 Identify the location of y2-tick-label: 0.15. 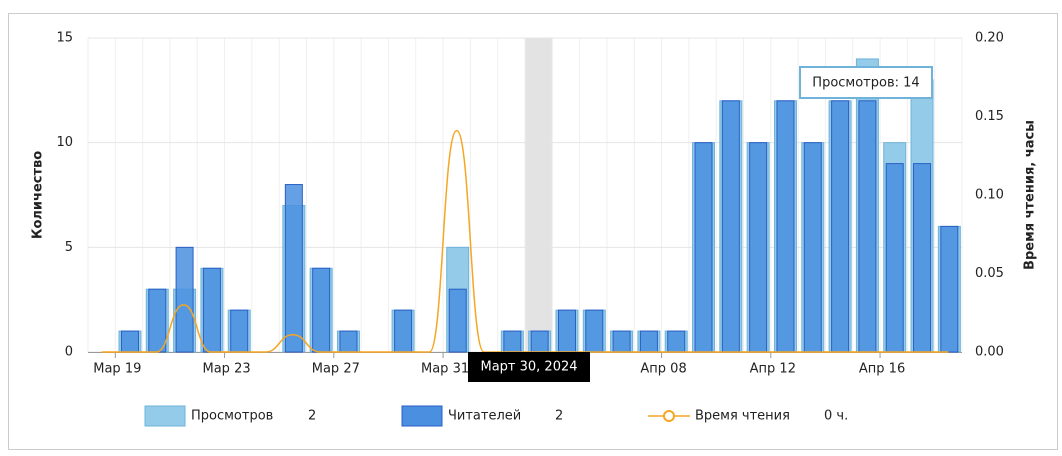
(989, 116).